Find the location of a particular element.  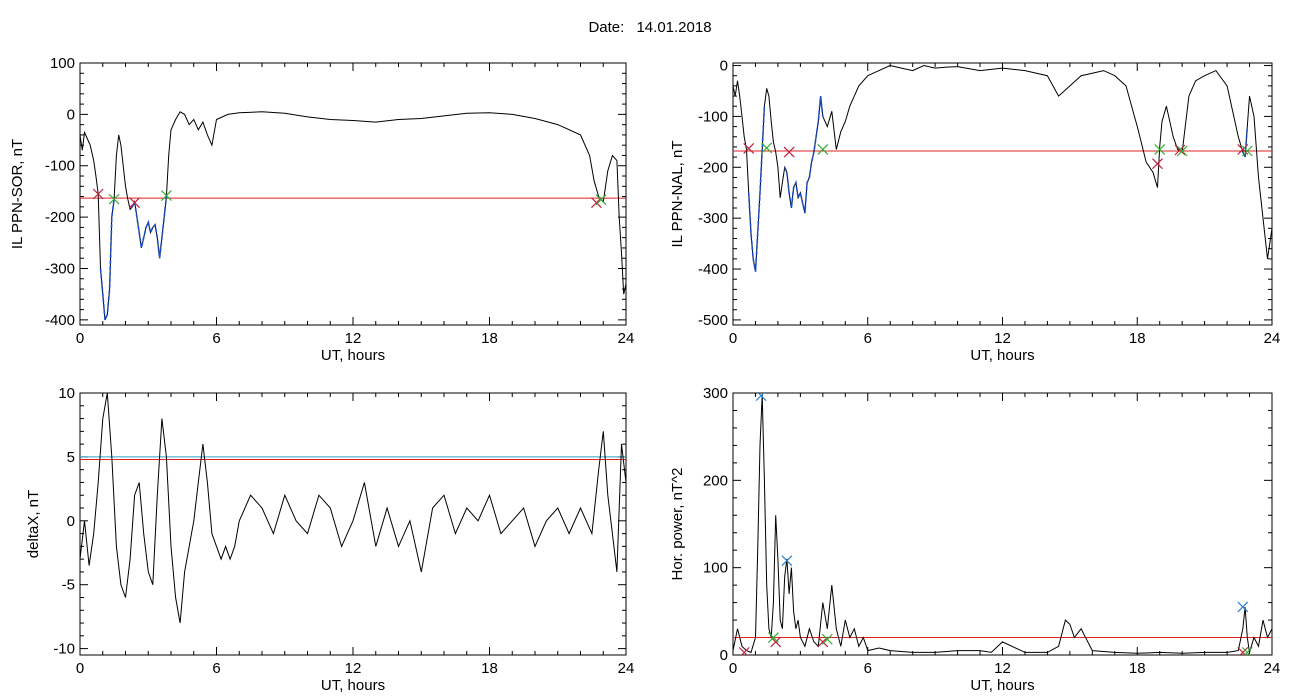

y-tick-label: 10 is located at coordinates (66, 393).